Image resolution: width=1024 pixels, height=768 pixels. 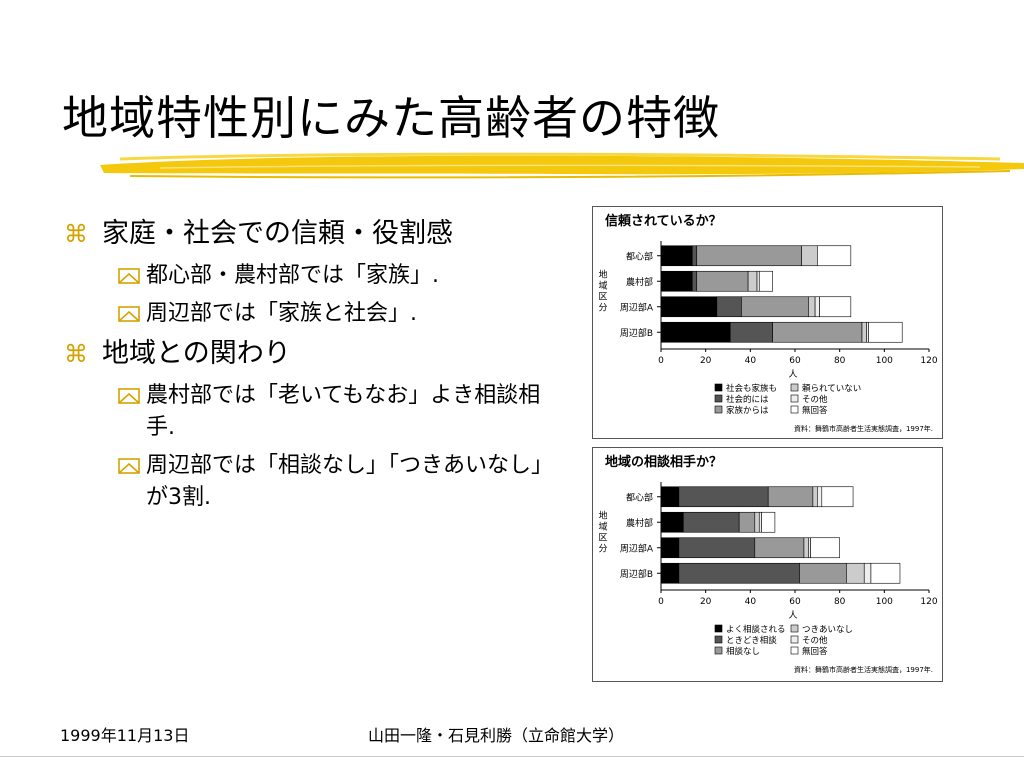 What do you see at coordinates (391, 118) in the screenshot?
I see `slide-title: 地域特性別にみた高齢者の特徴` at bounding box center [391, 118].